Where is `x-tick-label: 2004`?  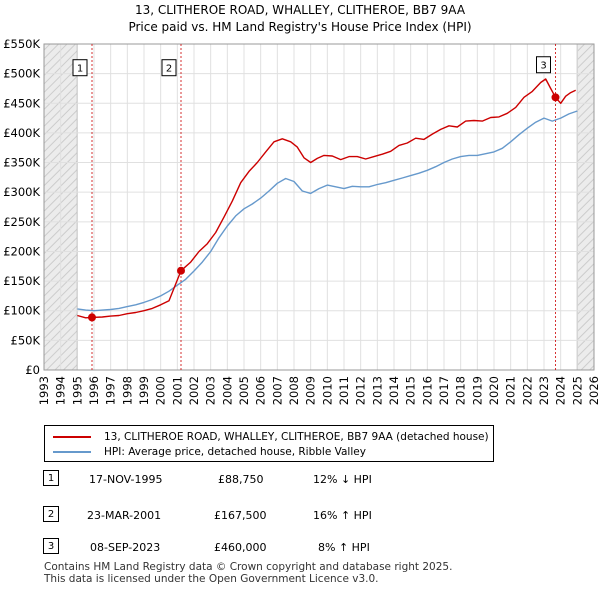
x-tick-label: 2004 is located at coordinates (227, 390).